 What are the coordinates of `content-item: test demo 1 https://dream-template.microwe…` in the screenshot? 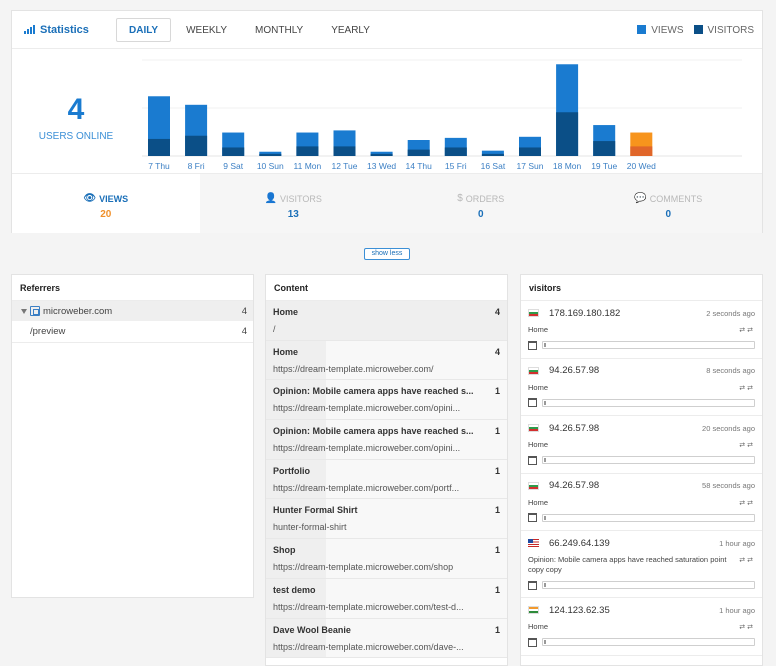 It's located at (386, 598).